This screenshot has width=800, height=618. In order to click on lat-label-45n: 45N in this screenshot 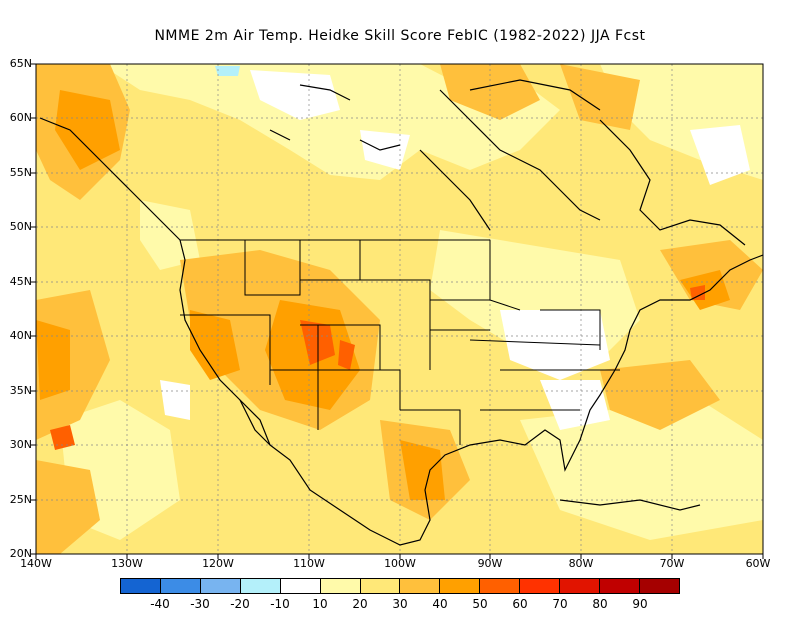, I will do `click(20, 281)`.